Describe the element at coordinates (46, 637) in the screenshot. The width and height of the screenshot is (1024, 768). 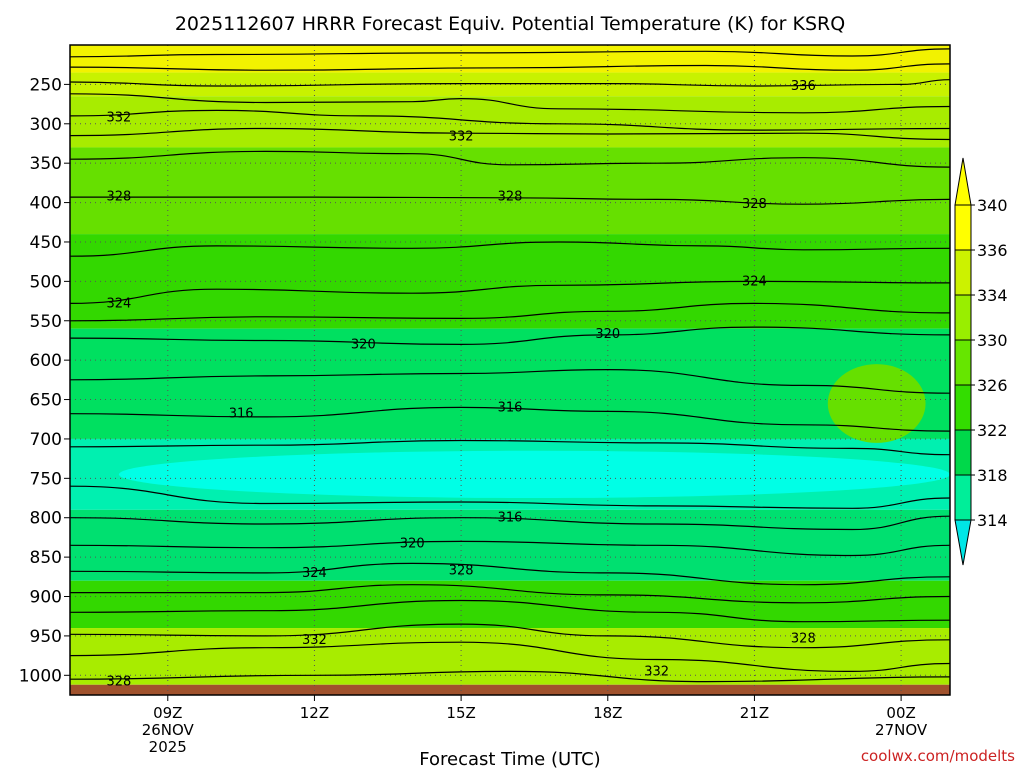
I see `y-tick-label: 950` at that location.